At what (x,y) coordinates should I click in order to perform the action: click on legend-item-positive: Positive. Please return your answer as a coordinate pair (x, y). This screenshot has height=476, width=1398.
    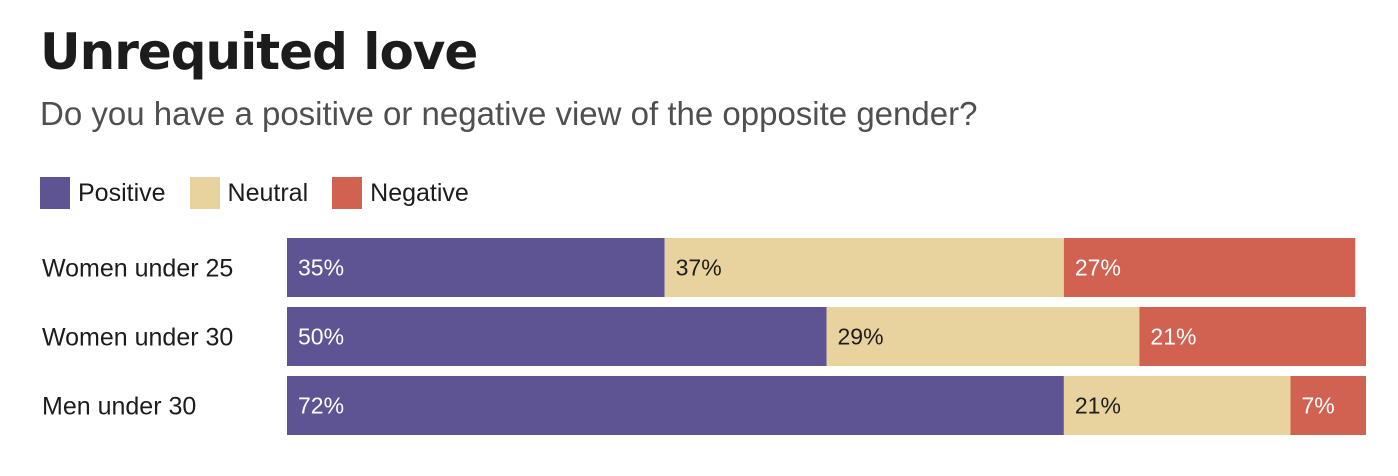
    Looking at the image, I should click on (103, 193).